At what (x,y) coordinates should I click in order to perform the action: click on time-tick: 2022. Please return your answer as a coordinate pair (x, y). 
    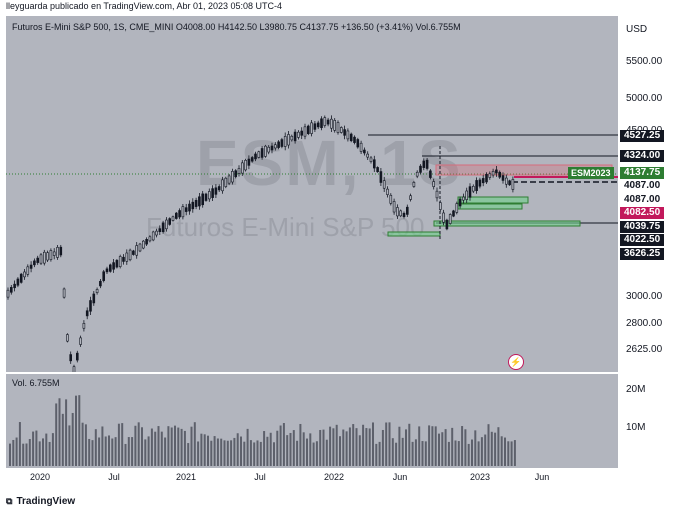
    Looking at the image, I should click on (334, 477).